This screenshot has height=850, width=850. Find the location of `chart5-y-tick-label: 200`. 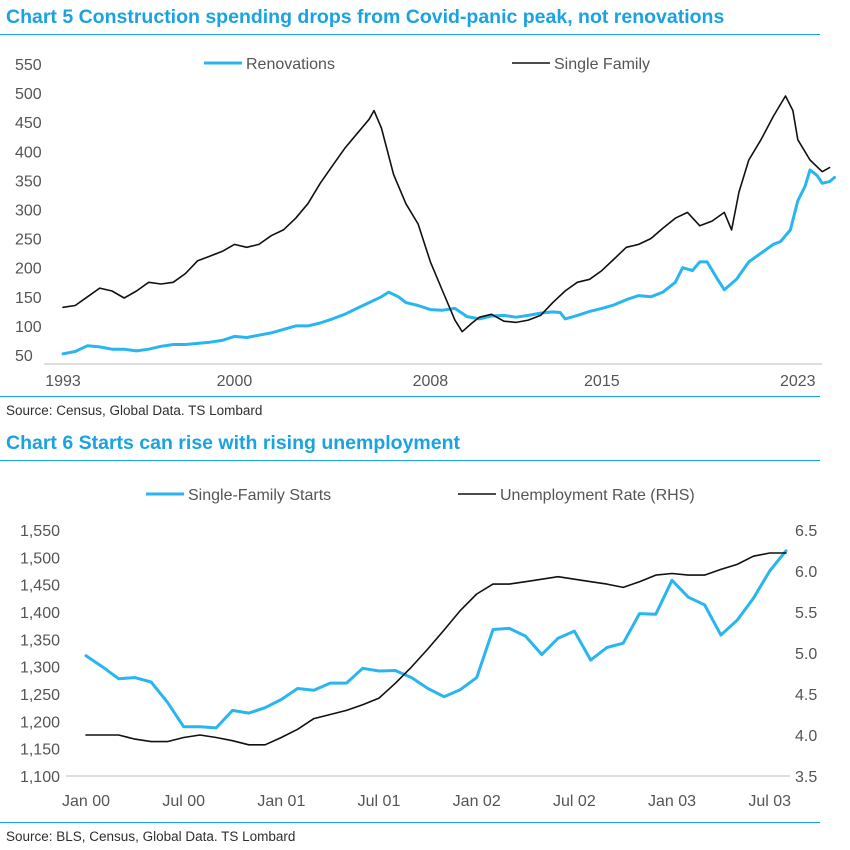

chart5-y-tick-label: 200 is located at coordinates (28, 269).